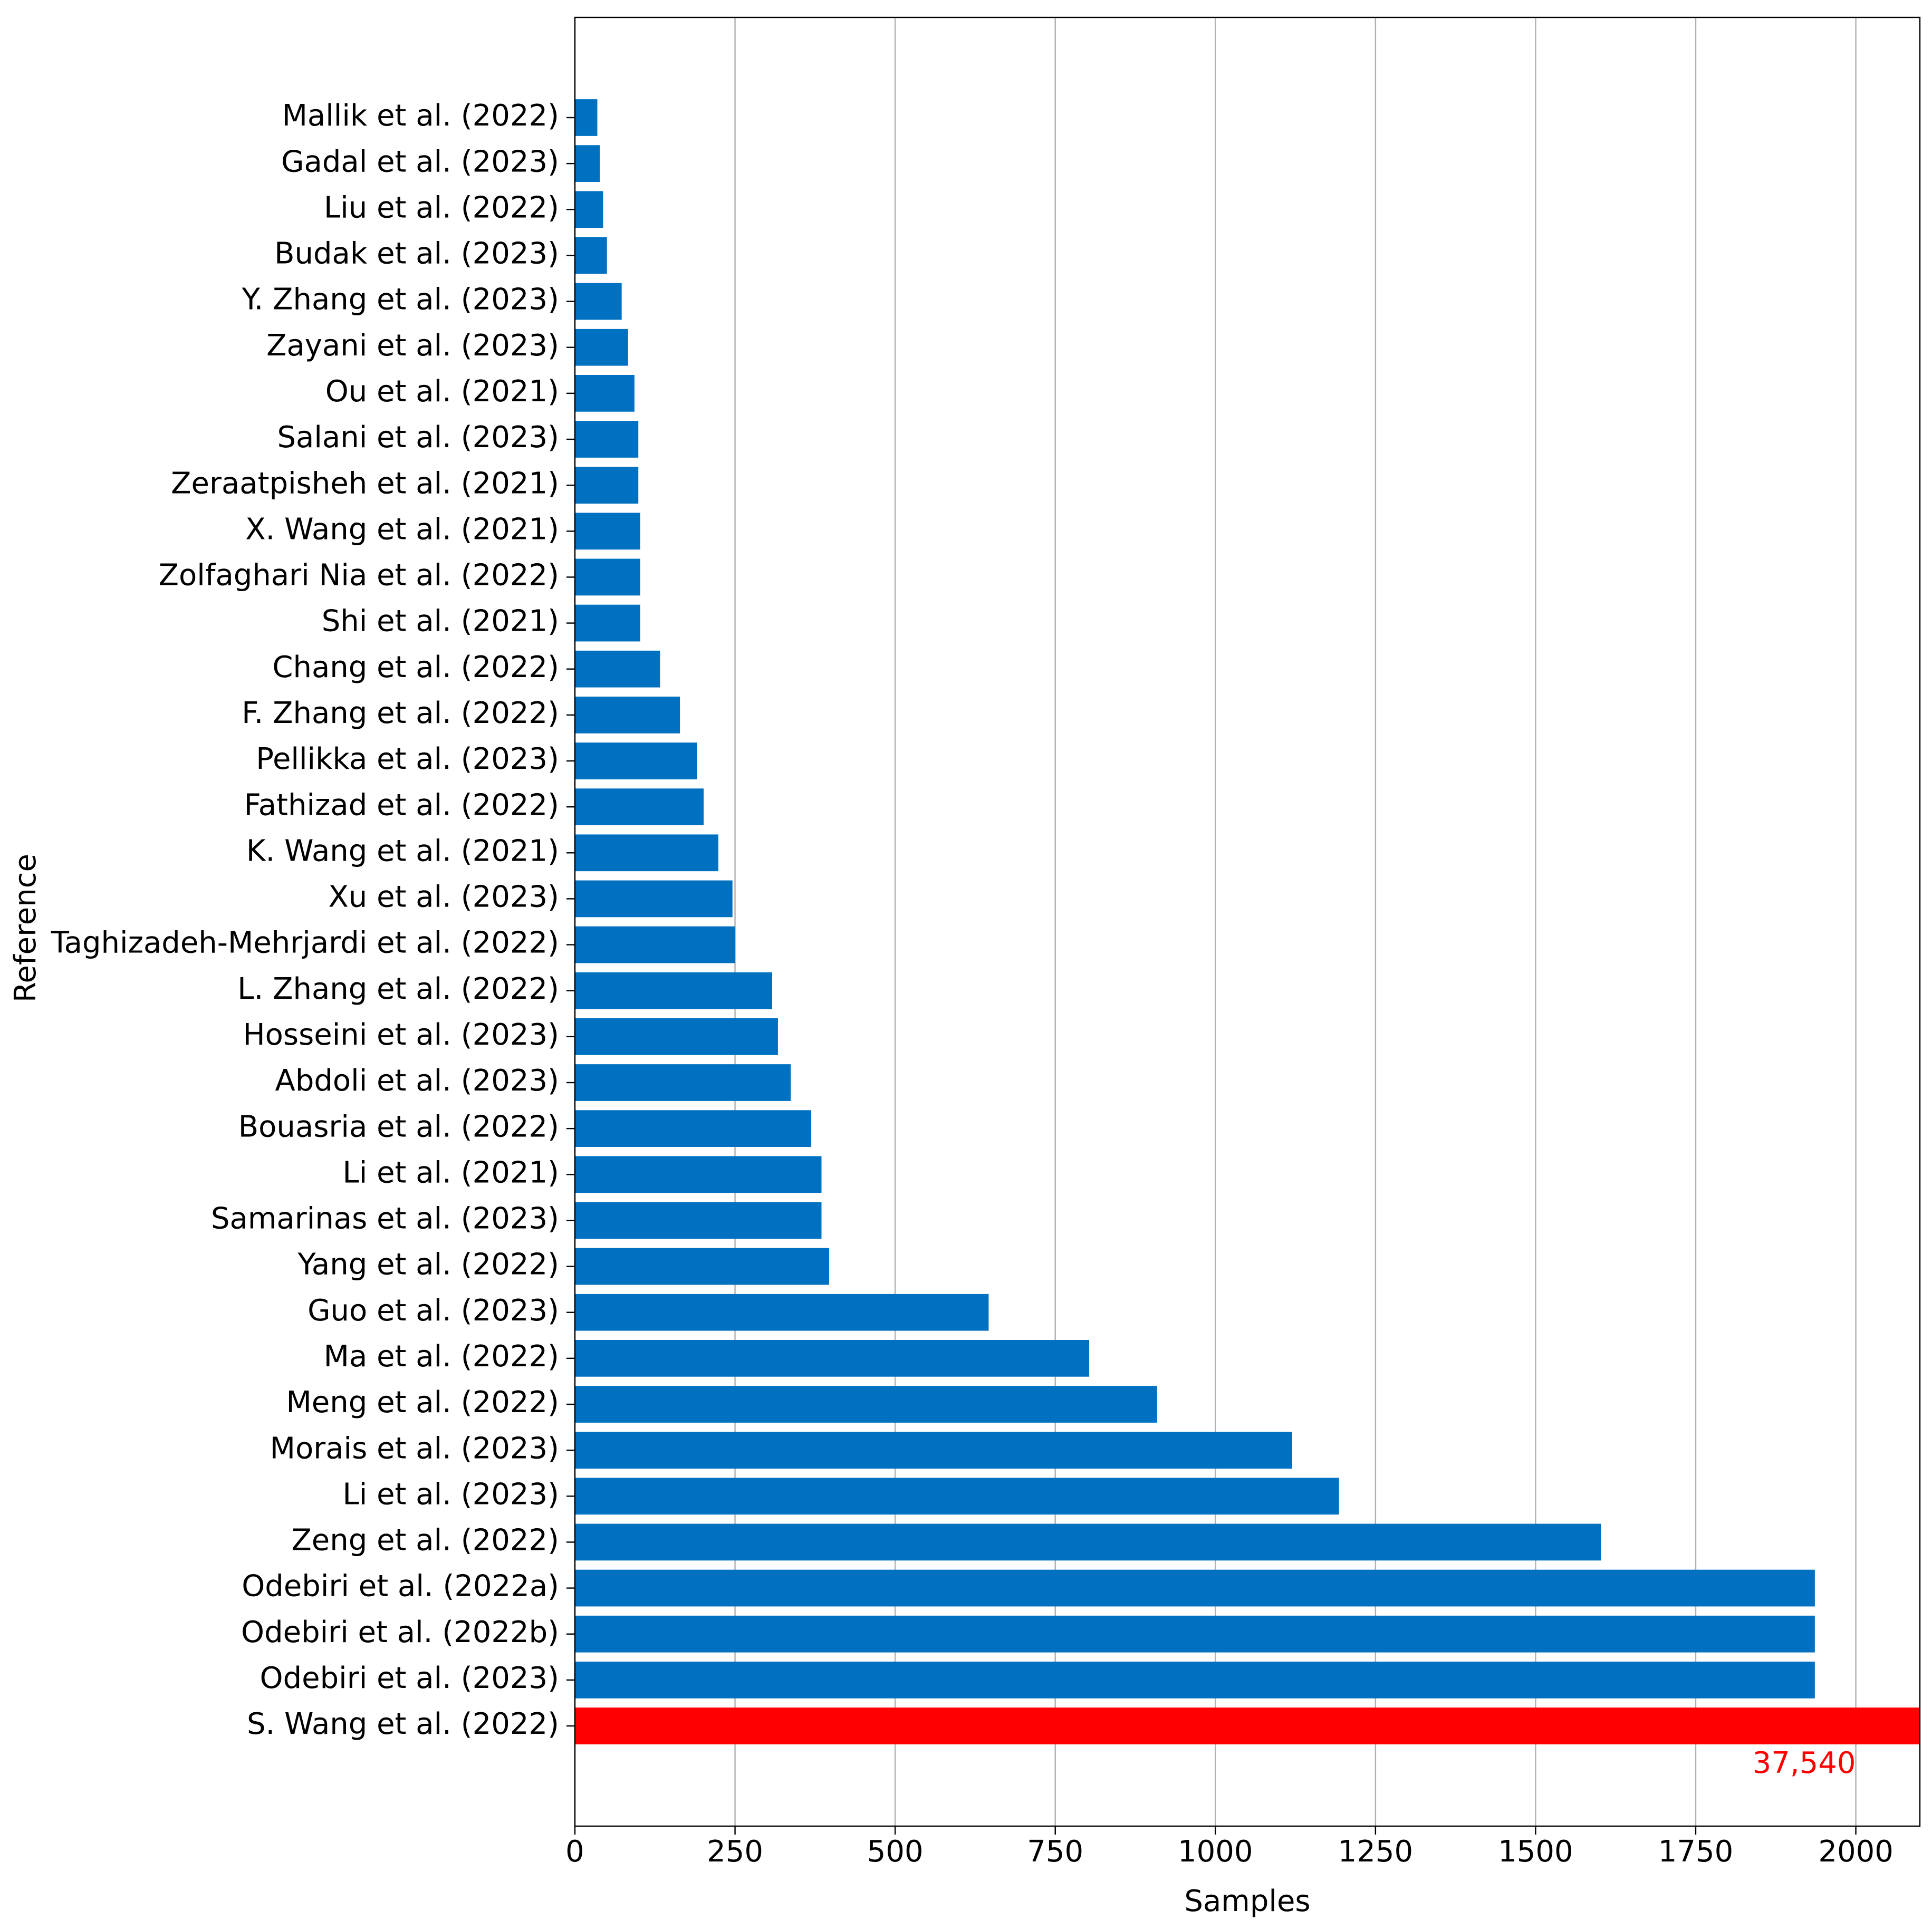 The height and width of the screenshot is (1920, 1932). Describe the element at coordinates (421, 116) in the screenshot. I see `y-tick-label: Mallik et al. (2022)` at that location.